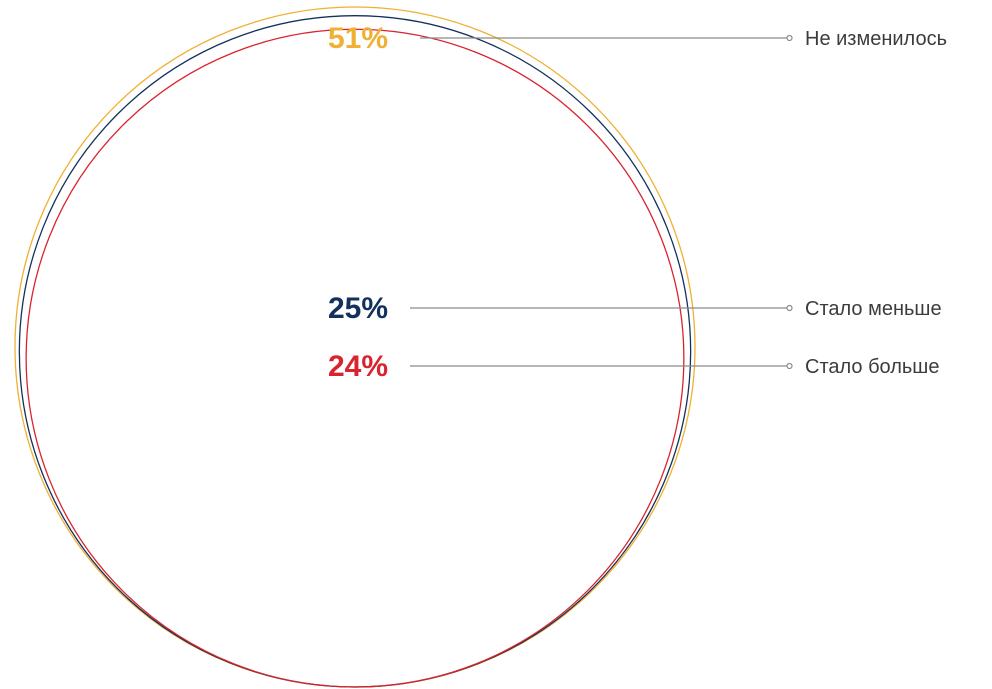 This screenshot has width=992, height=689. What do you see at coordinates (358, 308) in the screenshot?
I see `percent-label-2: 25%` at bounding box center [358, 308].